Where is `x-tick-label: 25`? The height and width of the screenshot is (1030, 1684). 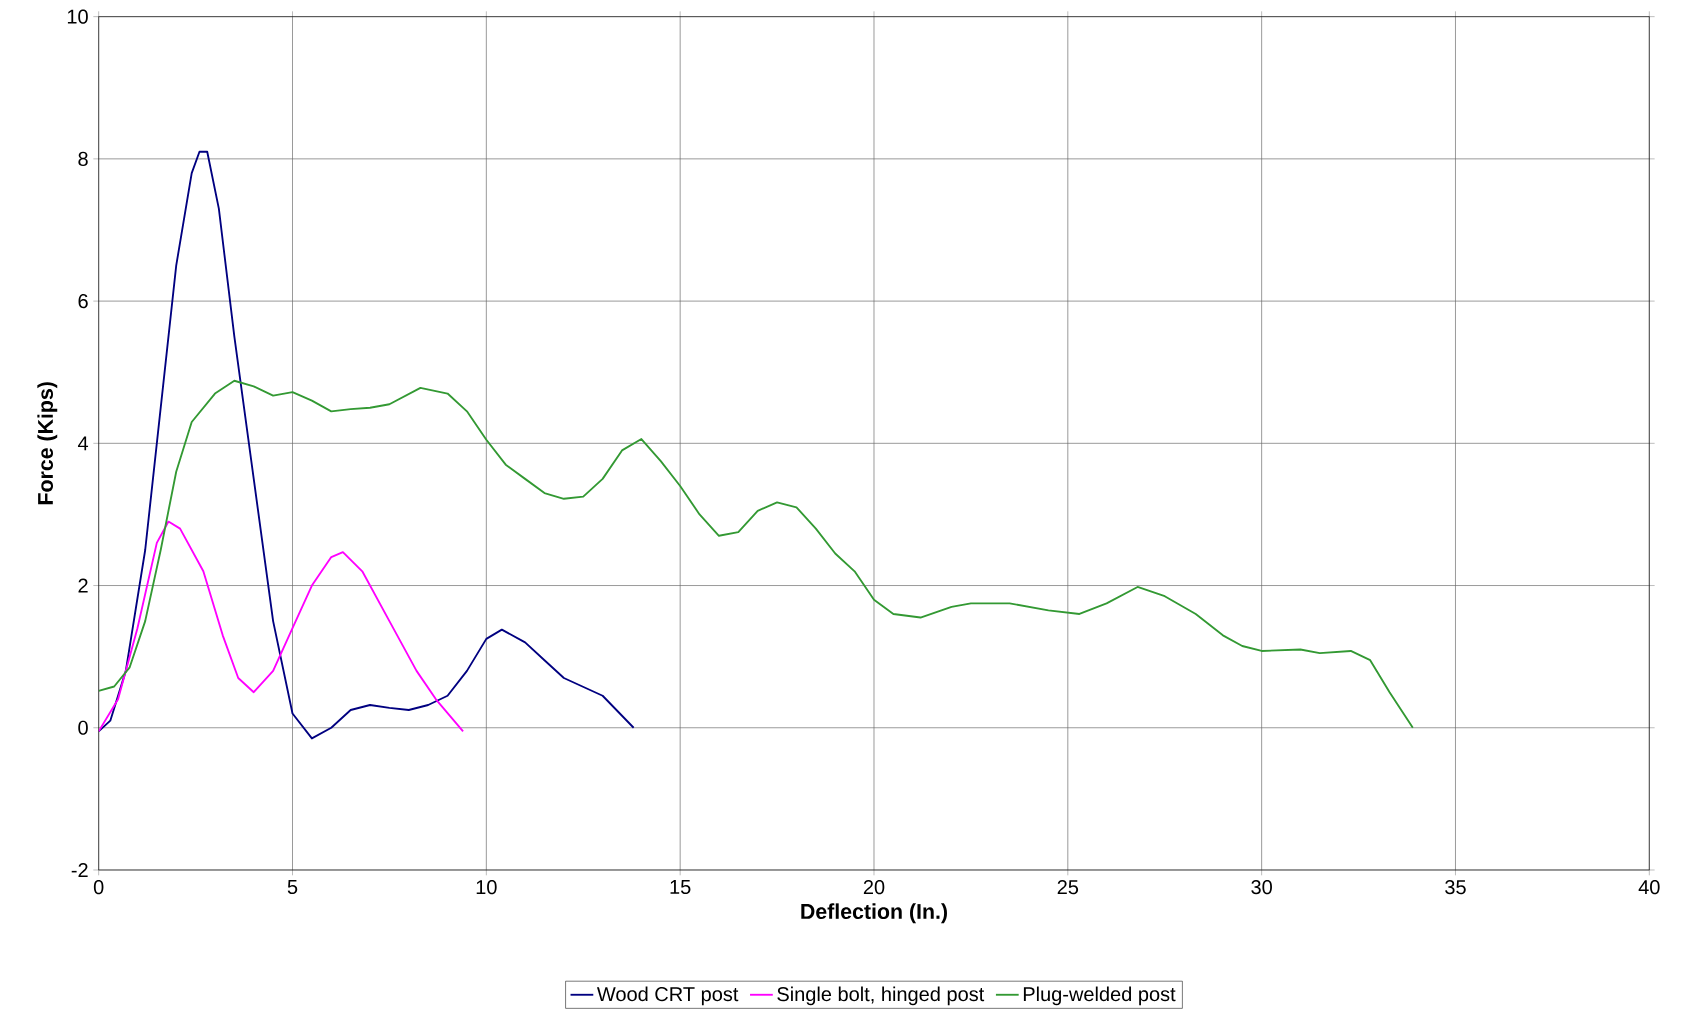 x-tick-label: 25 is located at coordinates (1068, 887).